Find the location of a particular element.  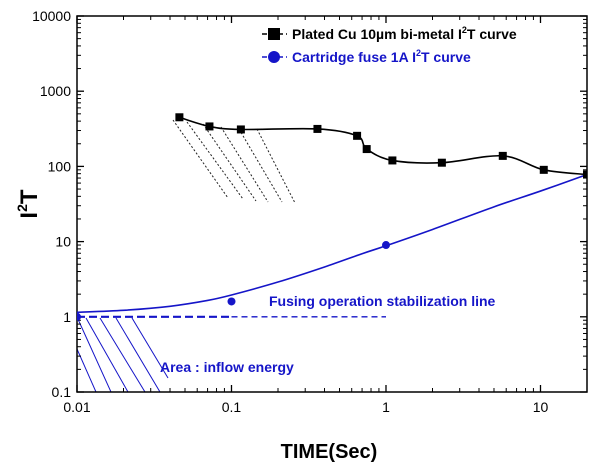

y-axis-title-tail: T is located at coordinates (29, 196).